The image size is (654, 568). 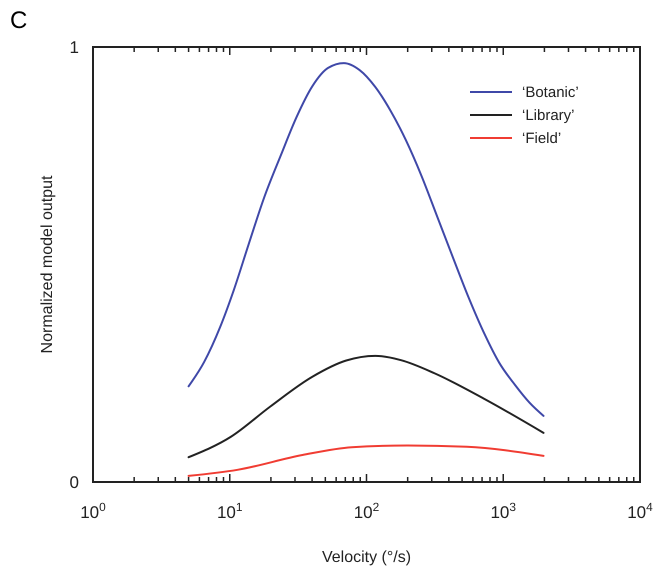 I want to click on y-tick-label: 0, so click(x=74, y=482).